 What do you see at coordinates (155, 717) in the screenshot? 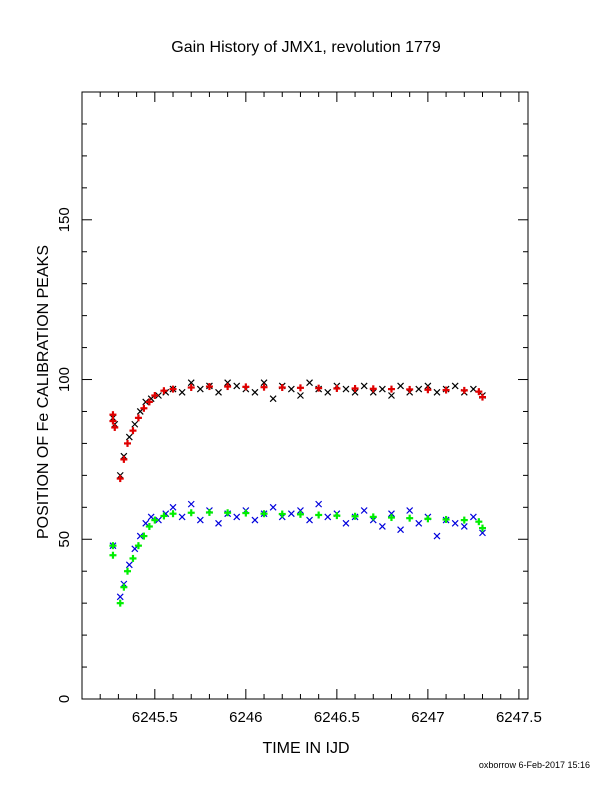
I see `x-tick-label: 6245.5` at bounding box center [155, 717].